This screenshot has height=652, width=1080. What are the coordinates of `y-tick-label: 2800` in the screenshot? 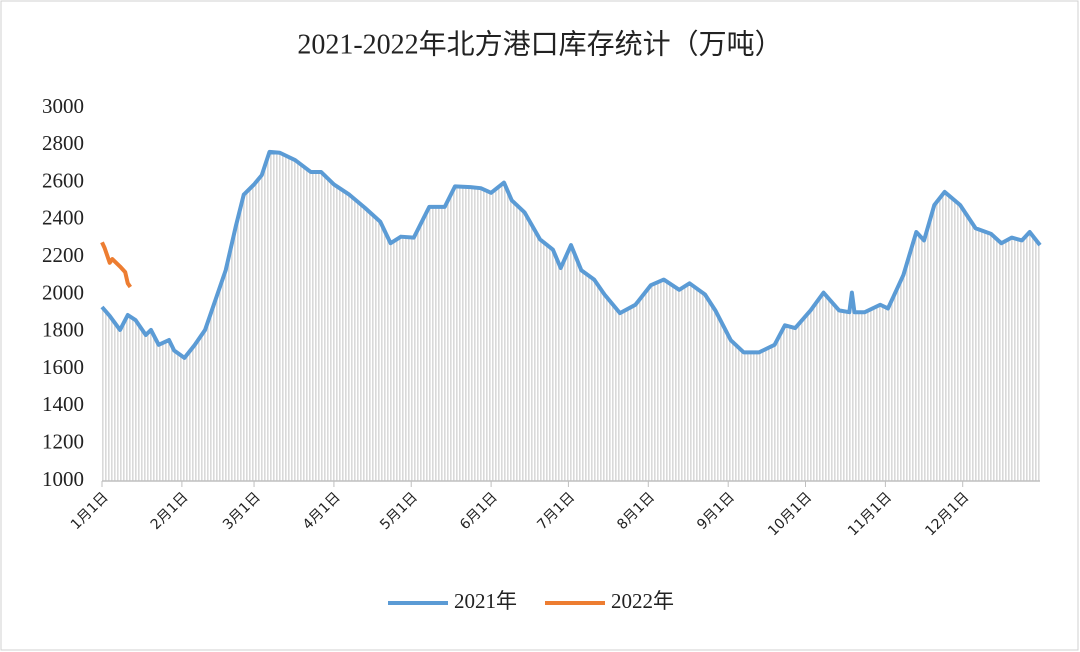 It's located at (63, 143).